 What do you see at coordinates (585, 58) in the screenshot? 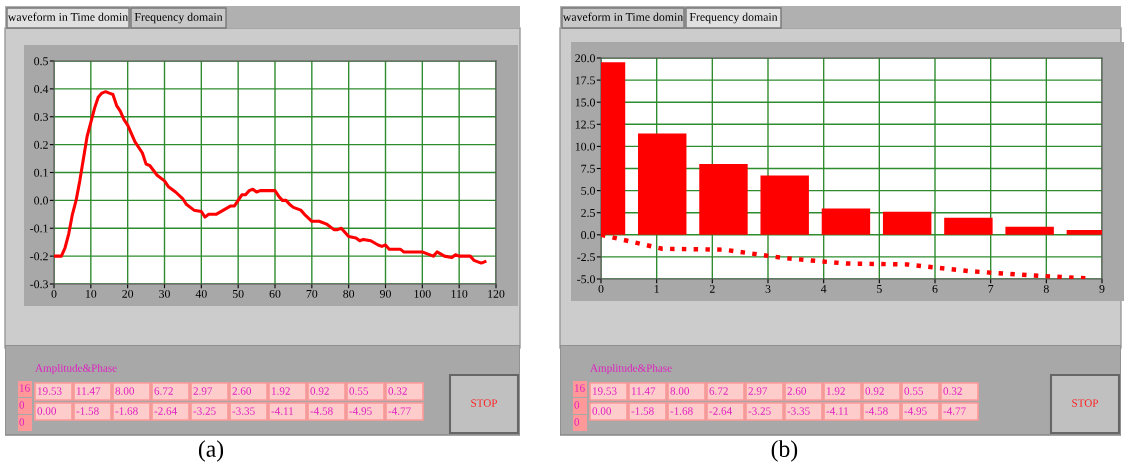
I see `y-tick-label: 20.0` at bounding box center [585, 58].